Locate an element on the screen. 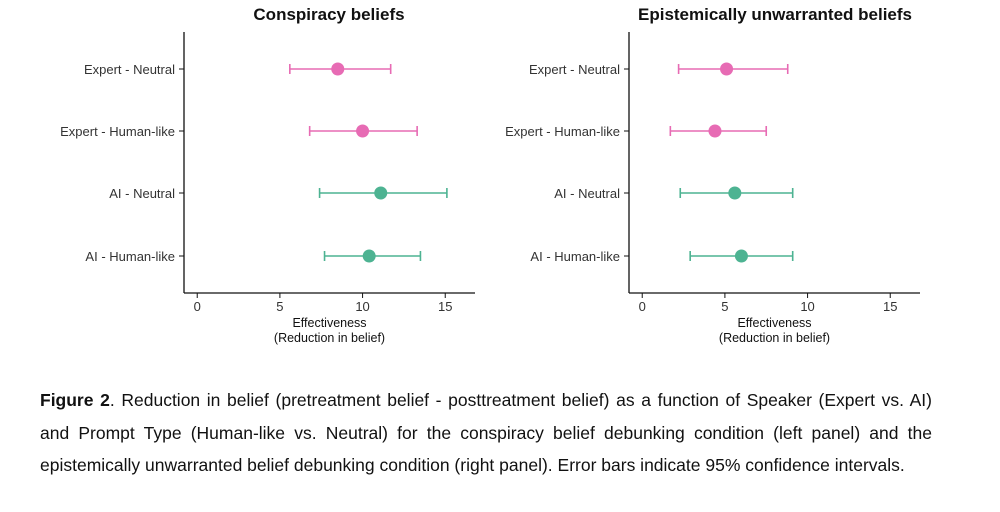 The width and height of the screenshot is (1000, 512). panel2-x-tick-label: 15 is located at coordinates (890, 306).